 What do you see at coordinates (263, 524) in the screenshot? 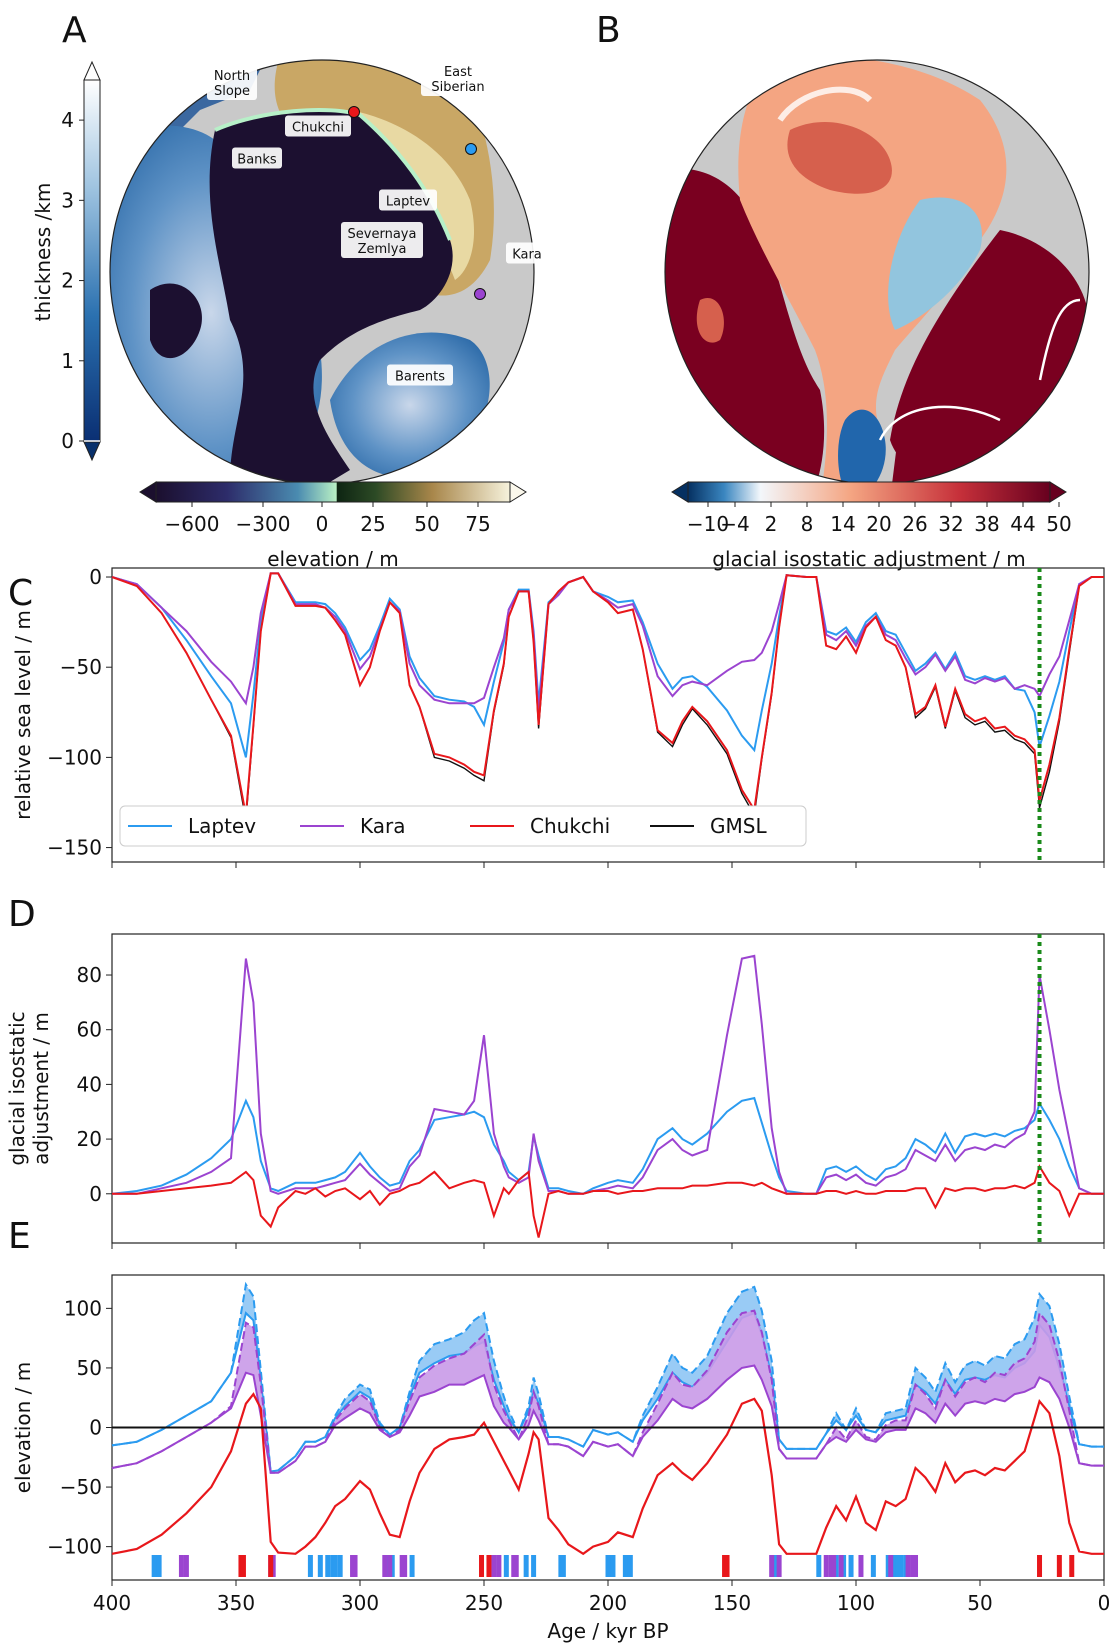
I see `elevation-tick-label: −300` at bounding box center [263, 524].